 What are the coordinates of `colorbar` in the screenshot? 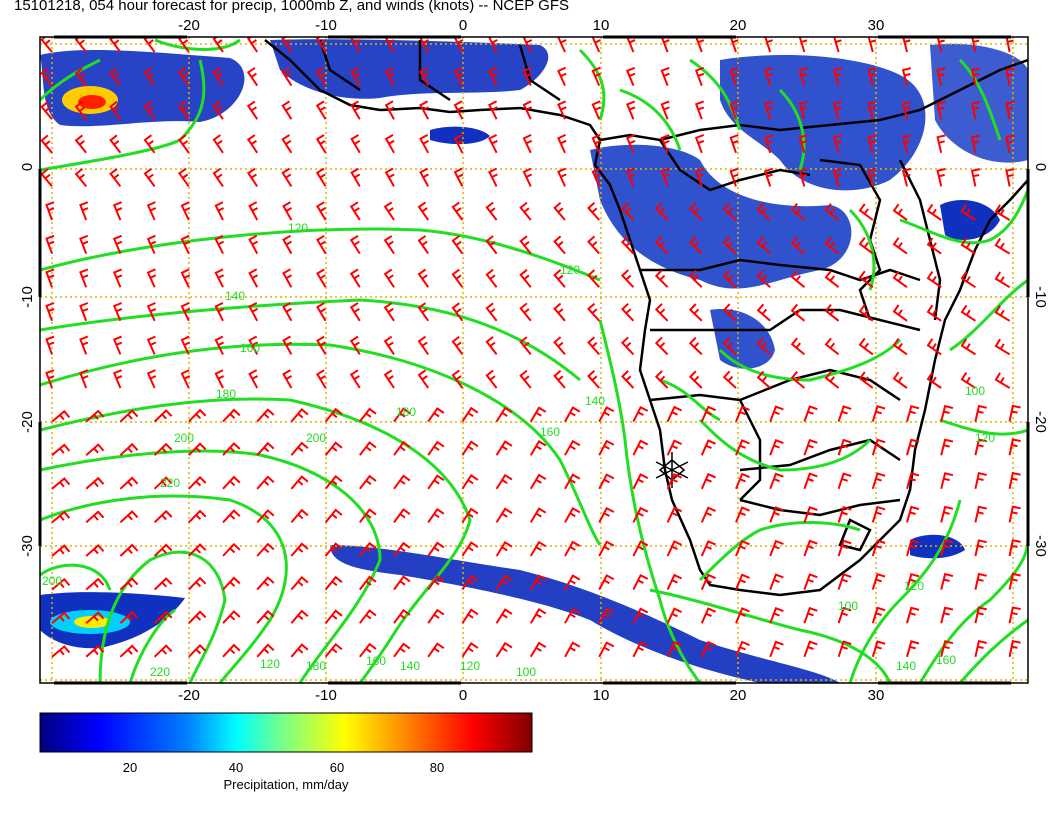 It's located at (286, 732).